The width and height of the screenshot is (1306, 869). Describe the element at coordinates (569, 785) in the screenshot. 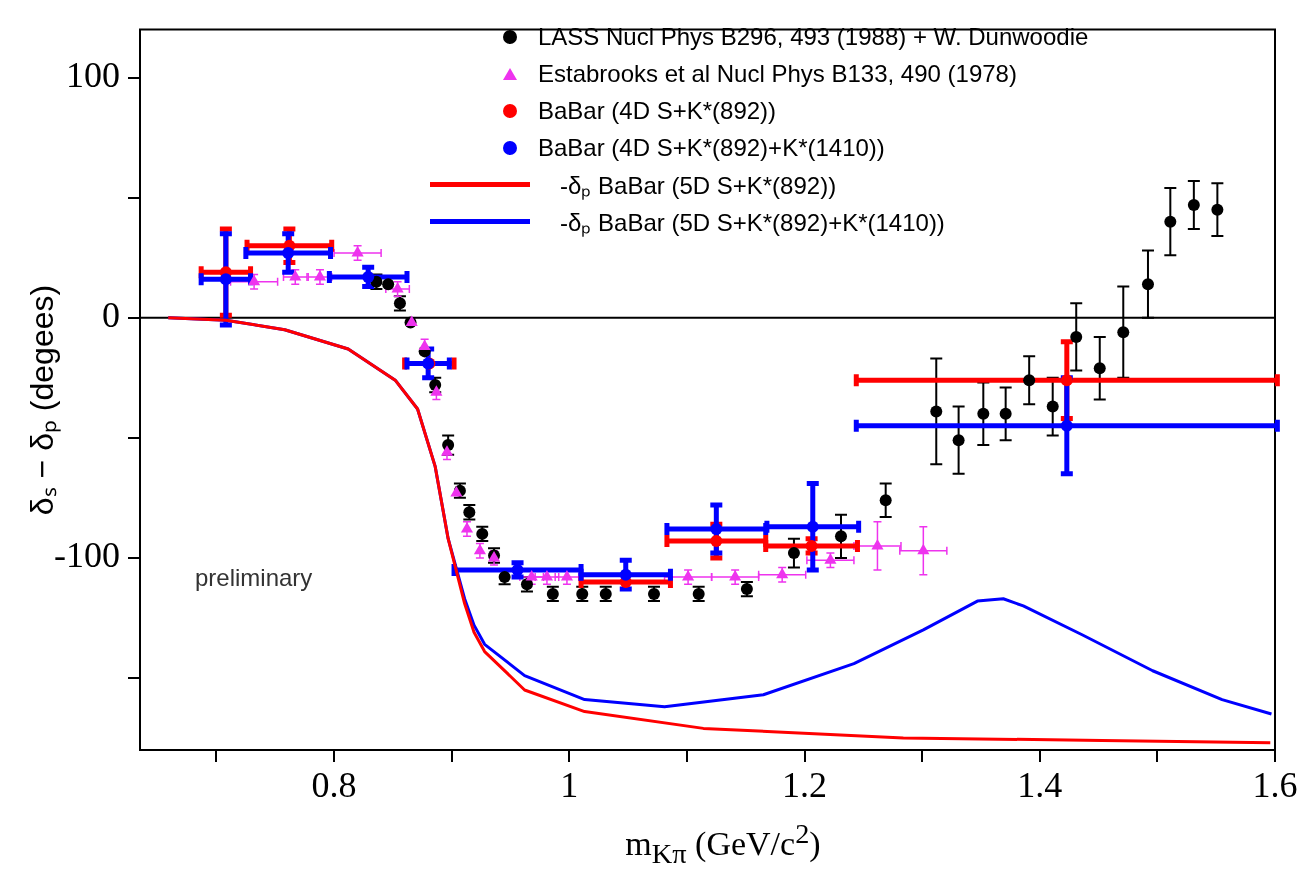

I see `x-tick-label: 1` at that location.